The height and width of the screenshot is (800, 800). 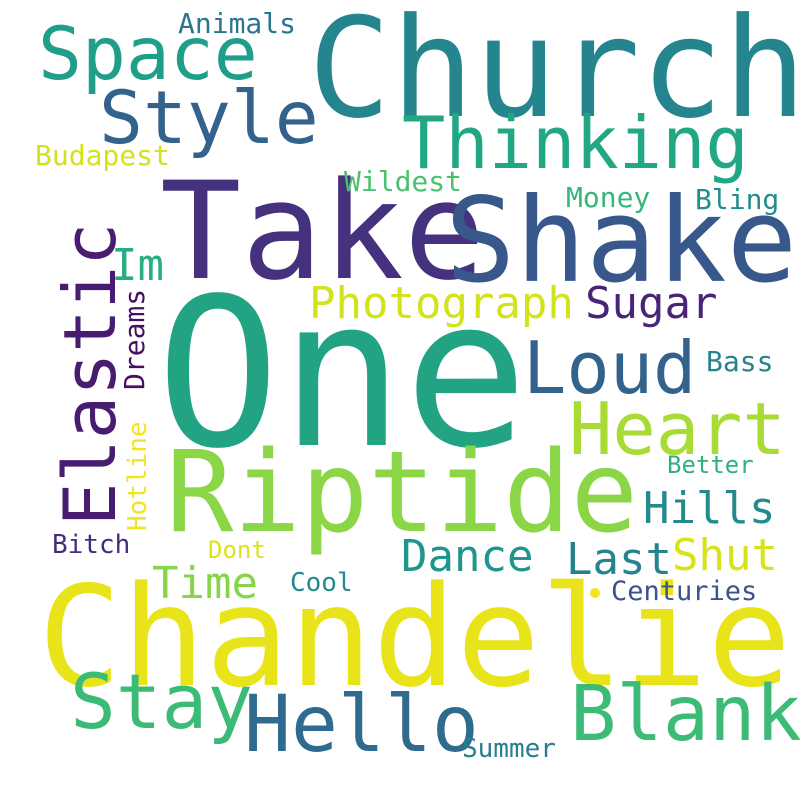 What do you see at coordinates (740, 361) in the screenshot?
I see `word-bass: Bass` at bounding box center [740, 361].